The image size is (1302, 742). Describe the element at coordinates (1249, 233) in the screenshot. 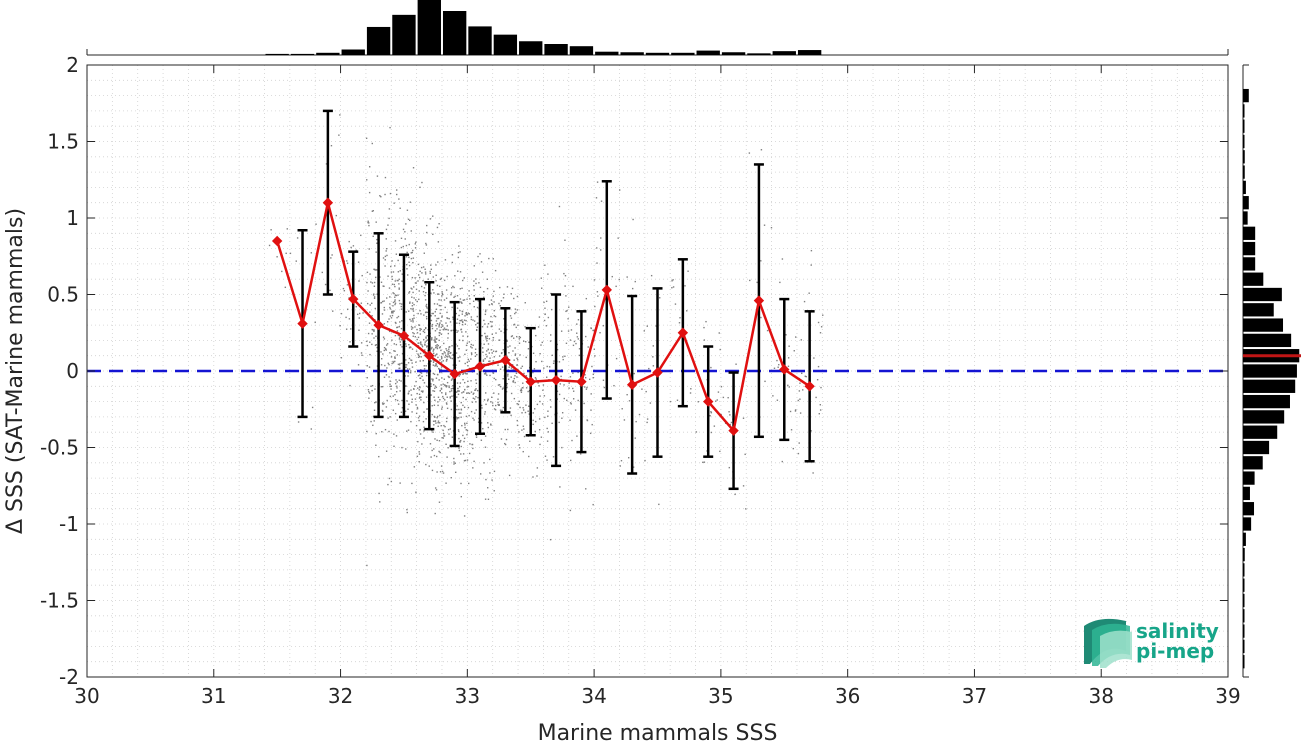

I see `right-hist-bar` at that location.